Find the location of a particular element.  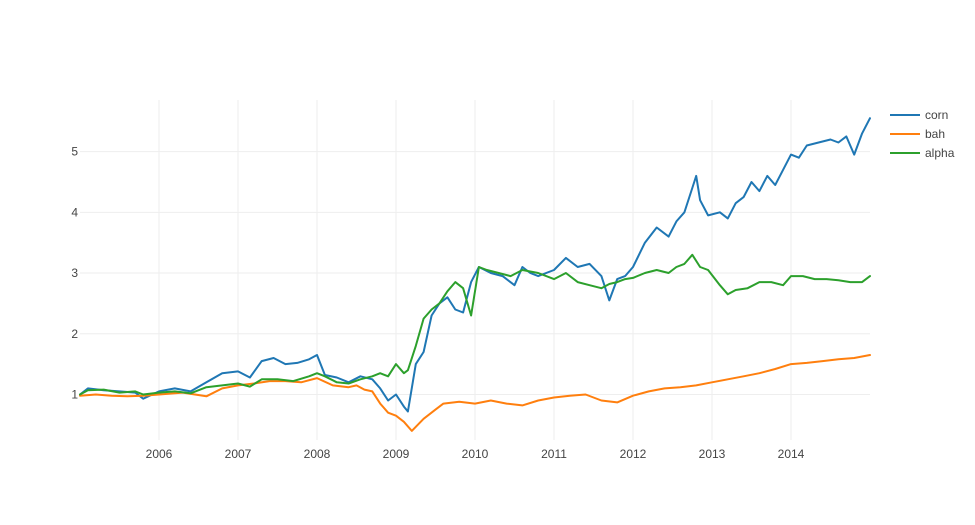

x-tick-label: 2012 is located at coordinates (633, 454).